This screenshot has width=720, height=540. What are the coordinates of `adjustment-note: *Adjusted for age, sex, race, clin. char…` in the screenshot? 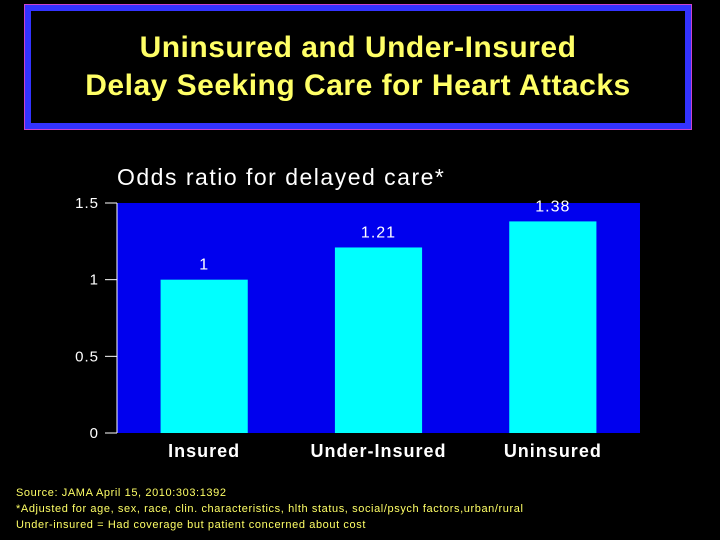 It's located at (270, 509).